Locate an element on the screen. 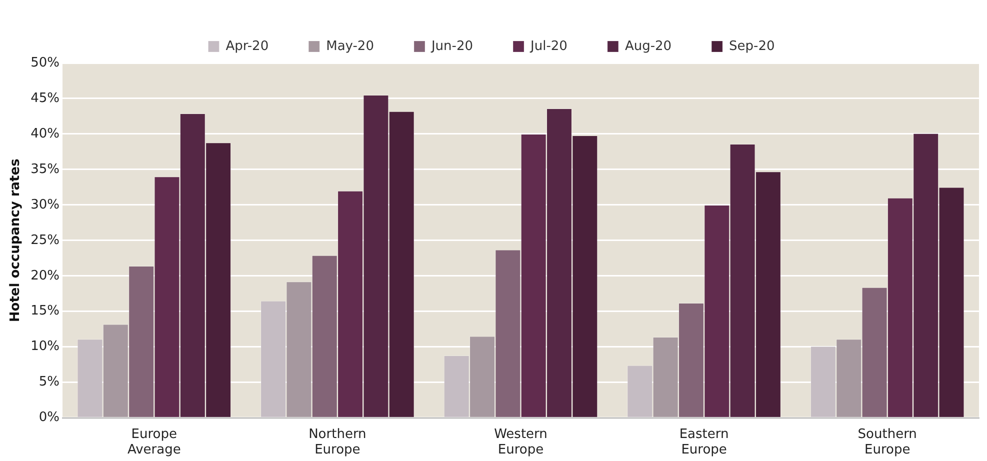  legend-label: Jul-20 is located at coordinates (549, 46).